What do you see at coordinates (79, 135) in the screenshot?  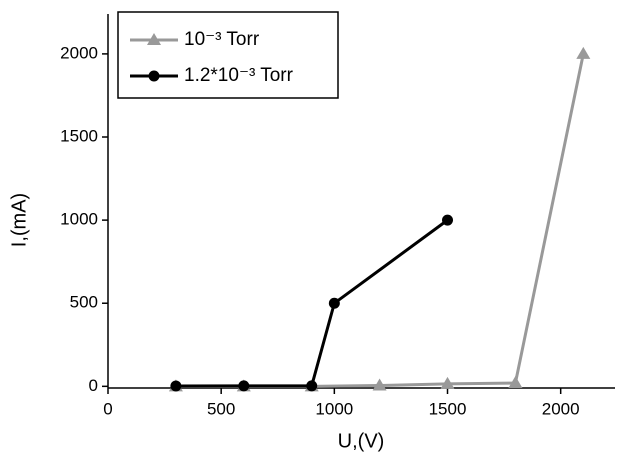 I see `y-tick-label: 1500` at bounding box center [79, 135].